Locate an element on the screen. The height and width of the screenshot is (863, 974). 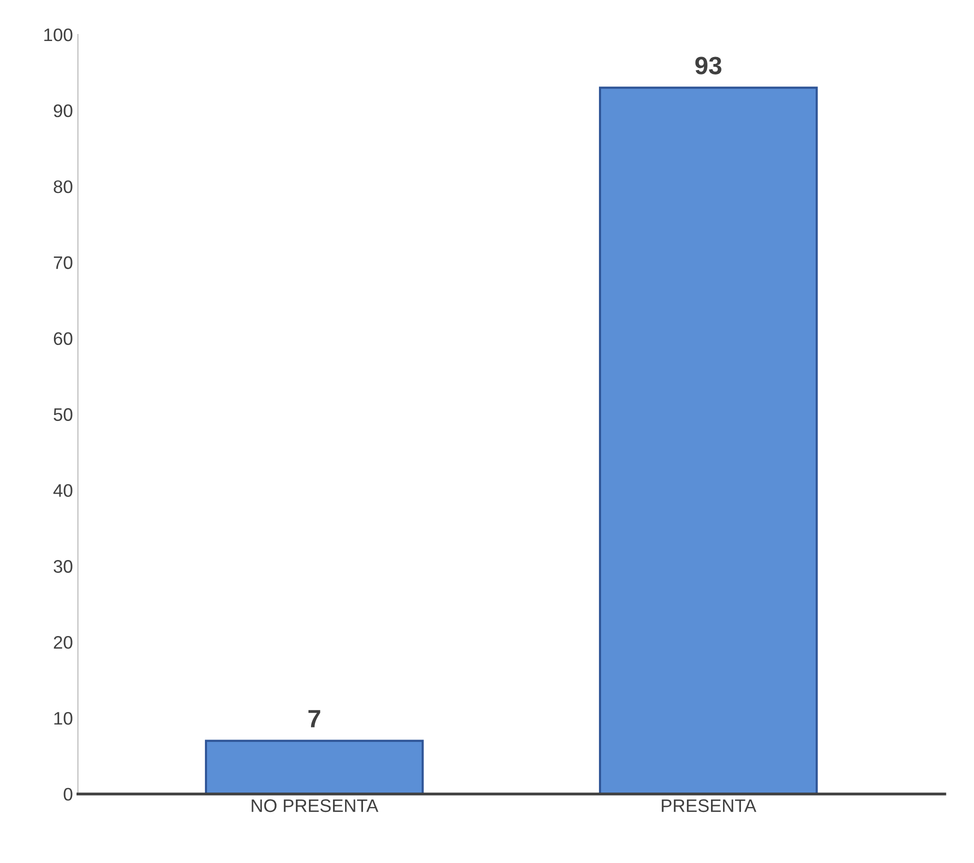
y-tick-label: 20 is located at coordinates (63, 642).